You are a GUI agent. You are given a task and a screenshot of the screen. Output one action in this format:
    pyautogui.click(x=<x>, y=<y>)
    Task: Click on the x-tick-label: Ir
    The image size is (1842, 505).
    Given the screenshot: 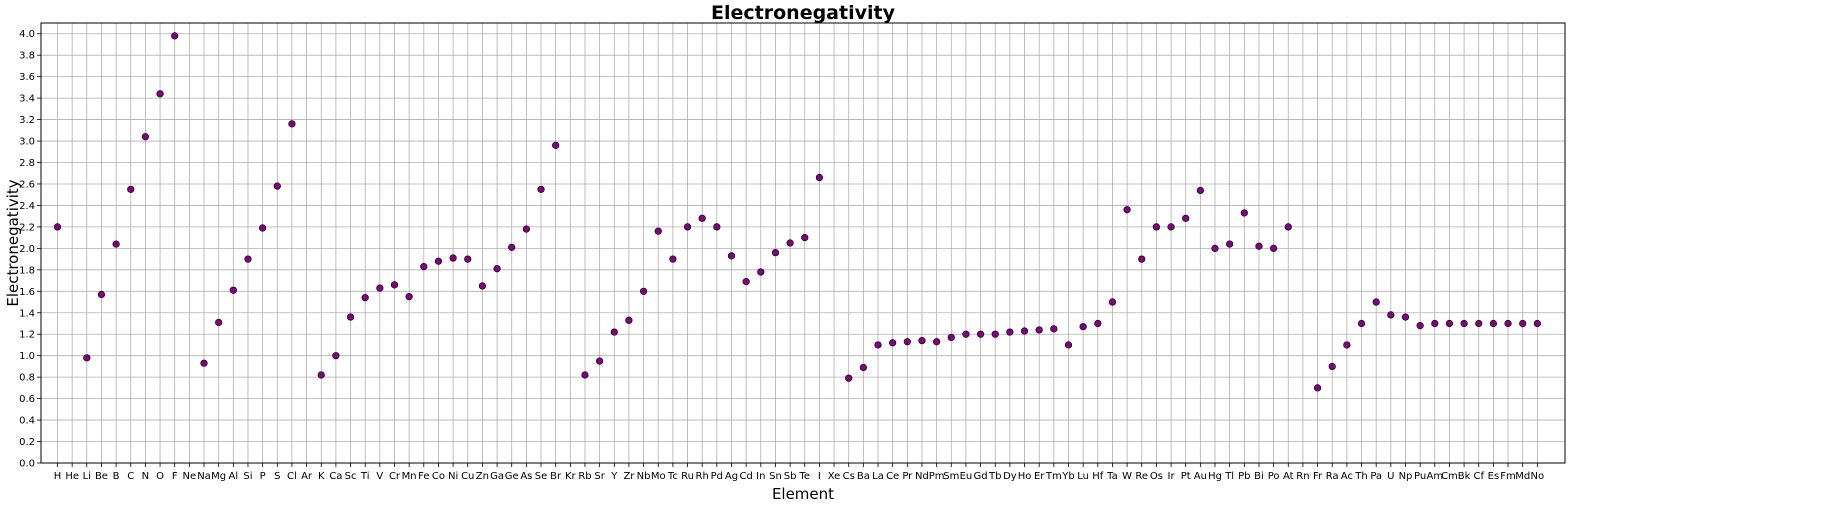 What is the action you would take?
    pyautogui.click(x=1172, y=476)
    